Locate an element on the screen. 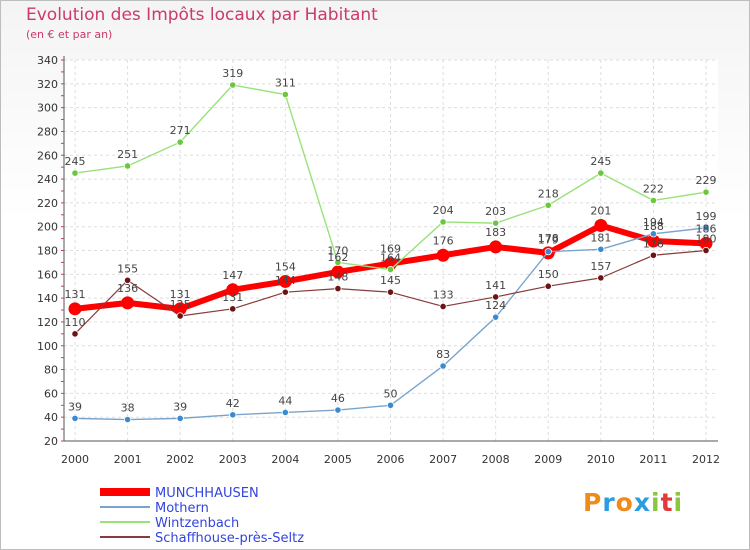 This screenshot has height=550, width=750. x-tick-label: 2001 is located at coordinates (128, 459).